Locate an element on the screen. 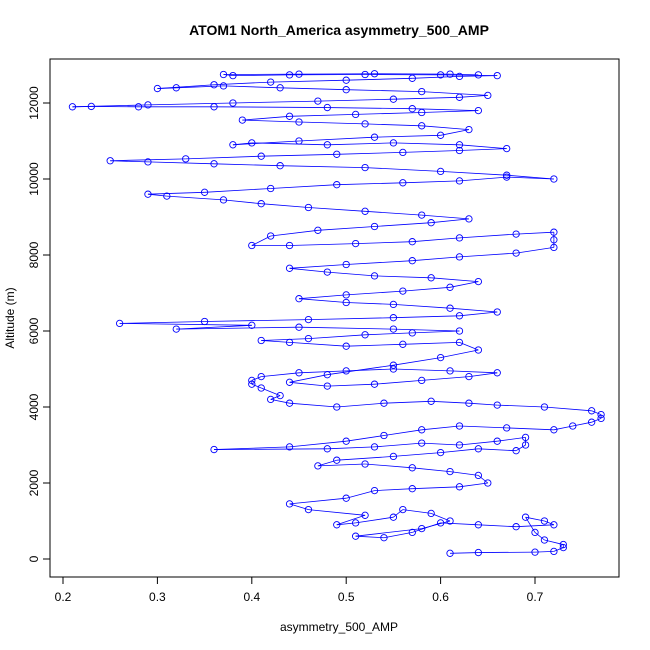 This screenshot has width=650, height=650. y-tick-label: 12000 is located at coordinates (34, 103).